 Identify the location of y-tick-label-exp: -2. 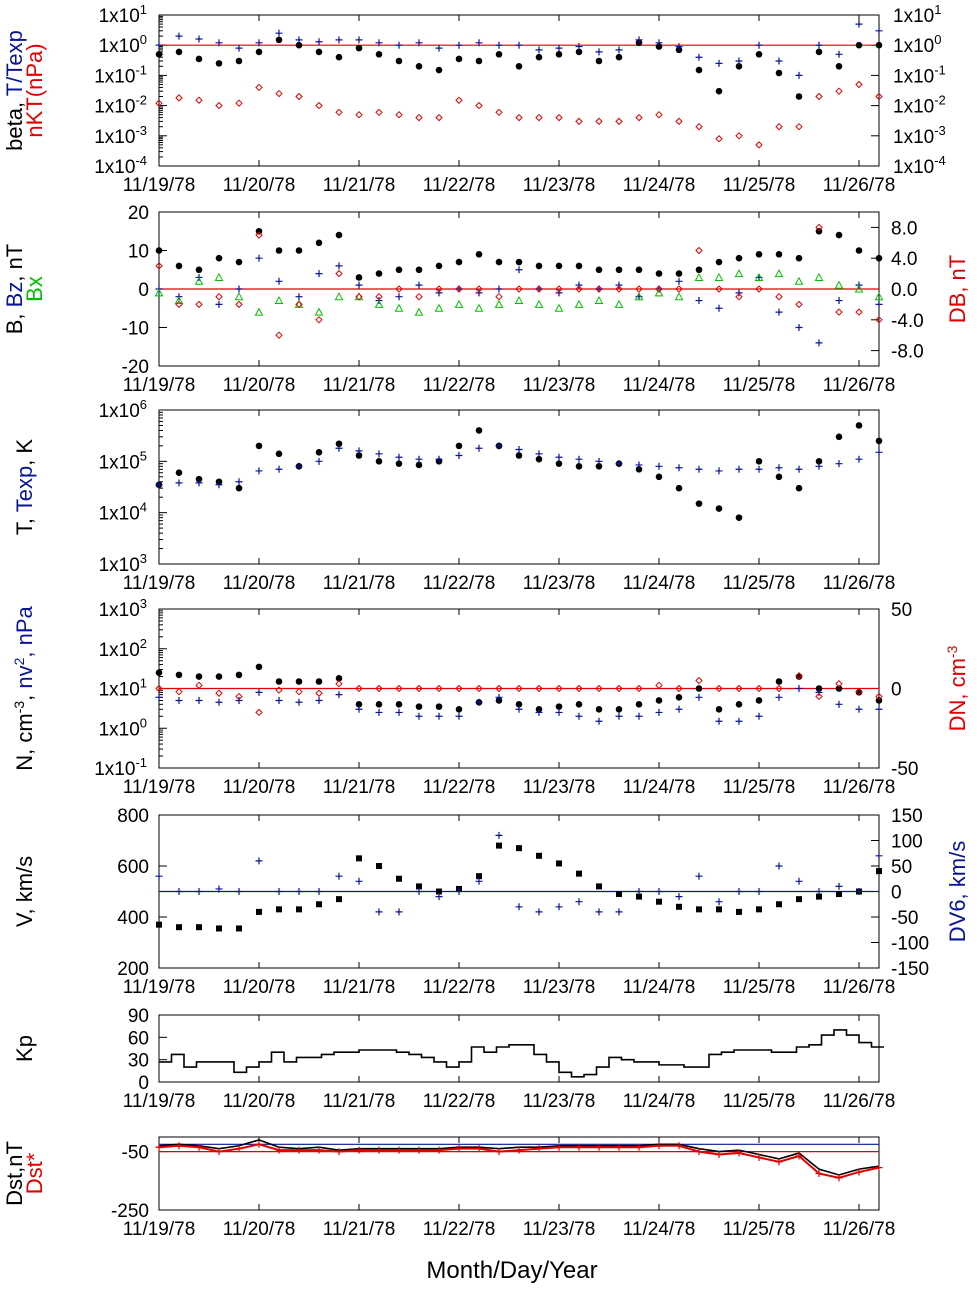
(141, 100).